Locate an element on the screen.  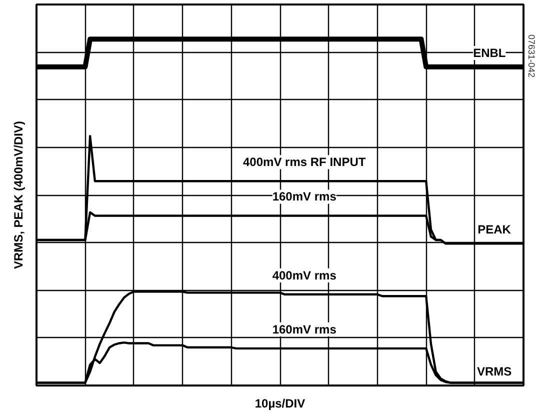
series-label: 400mV rms RF INPUT is located at coordinates (304, 162).